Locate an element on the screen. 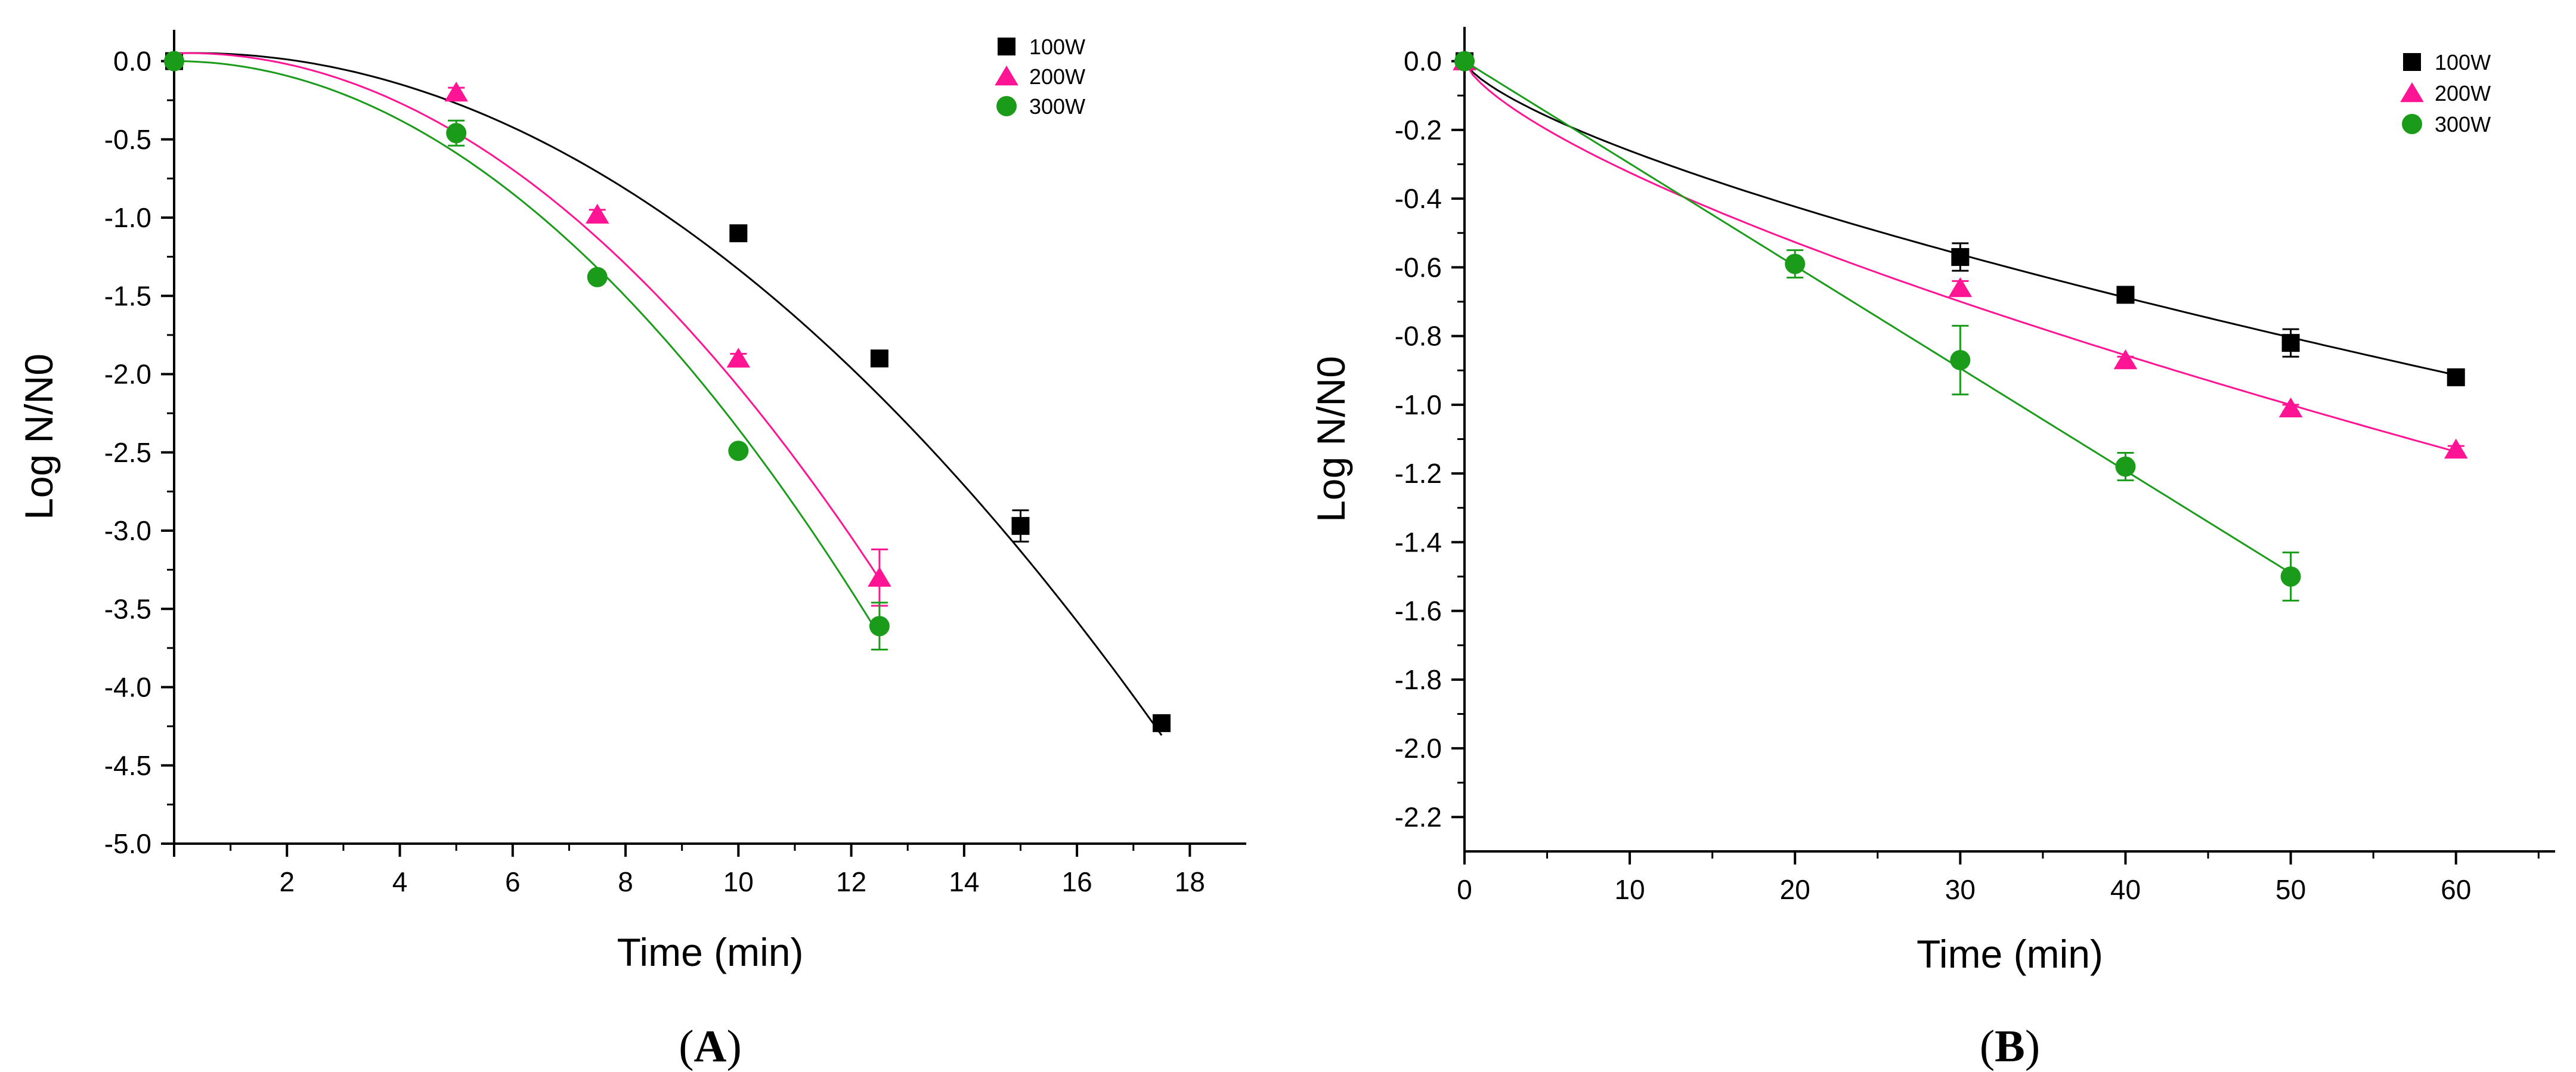 Image resolution: width=2576 pixels, height=1072 pixels. x-tick-label: 20 is located at coordinates (1795, 889).